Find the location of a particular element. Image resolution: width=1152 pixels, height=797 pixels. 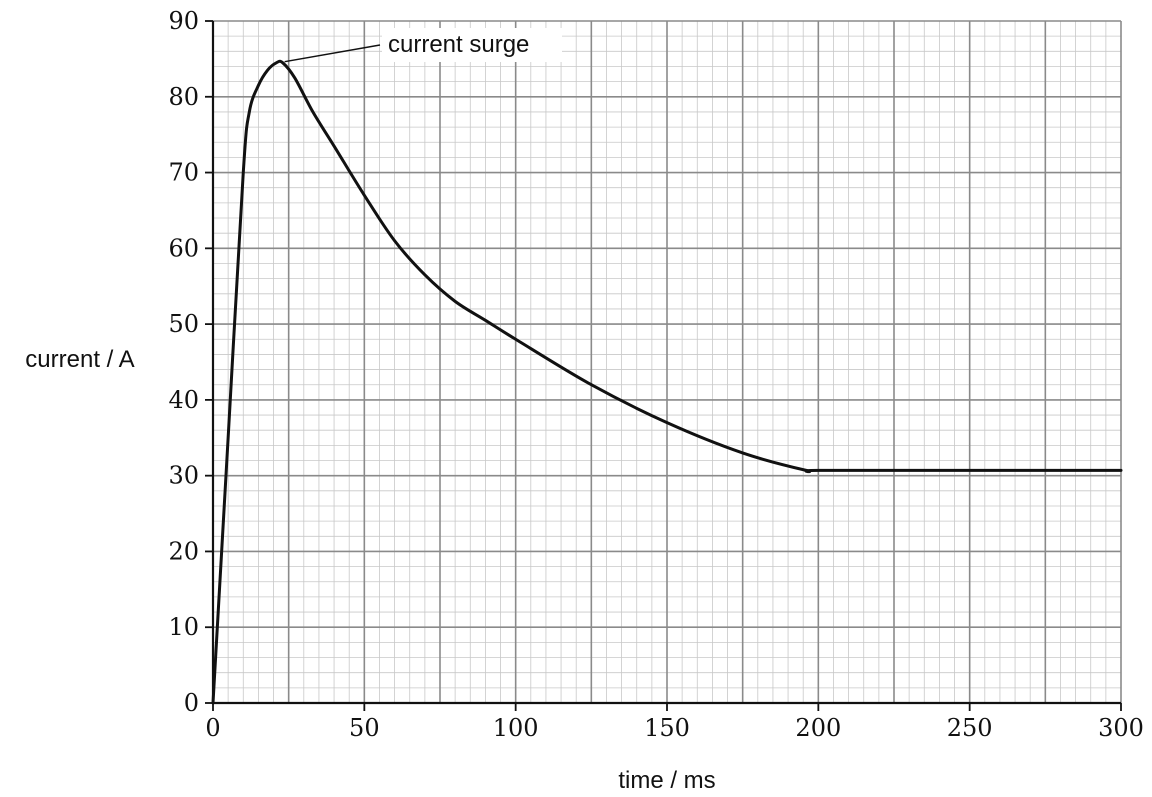

y-tick-label: 70 is located at coordinates (183, 173).